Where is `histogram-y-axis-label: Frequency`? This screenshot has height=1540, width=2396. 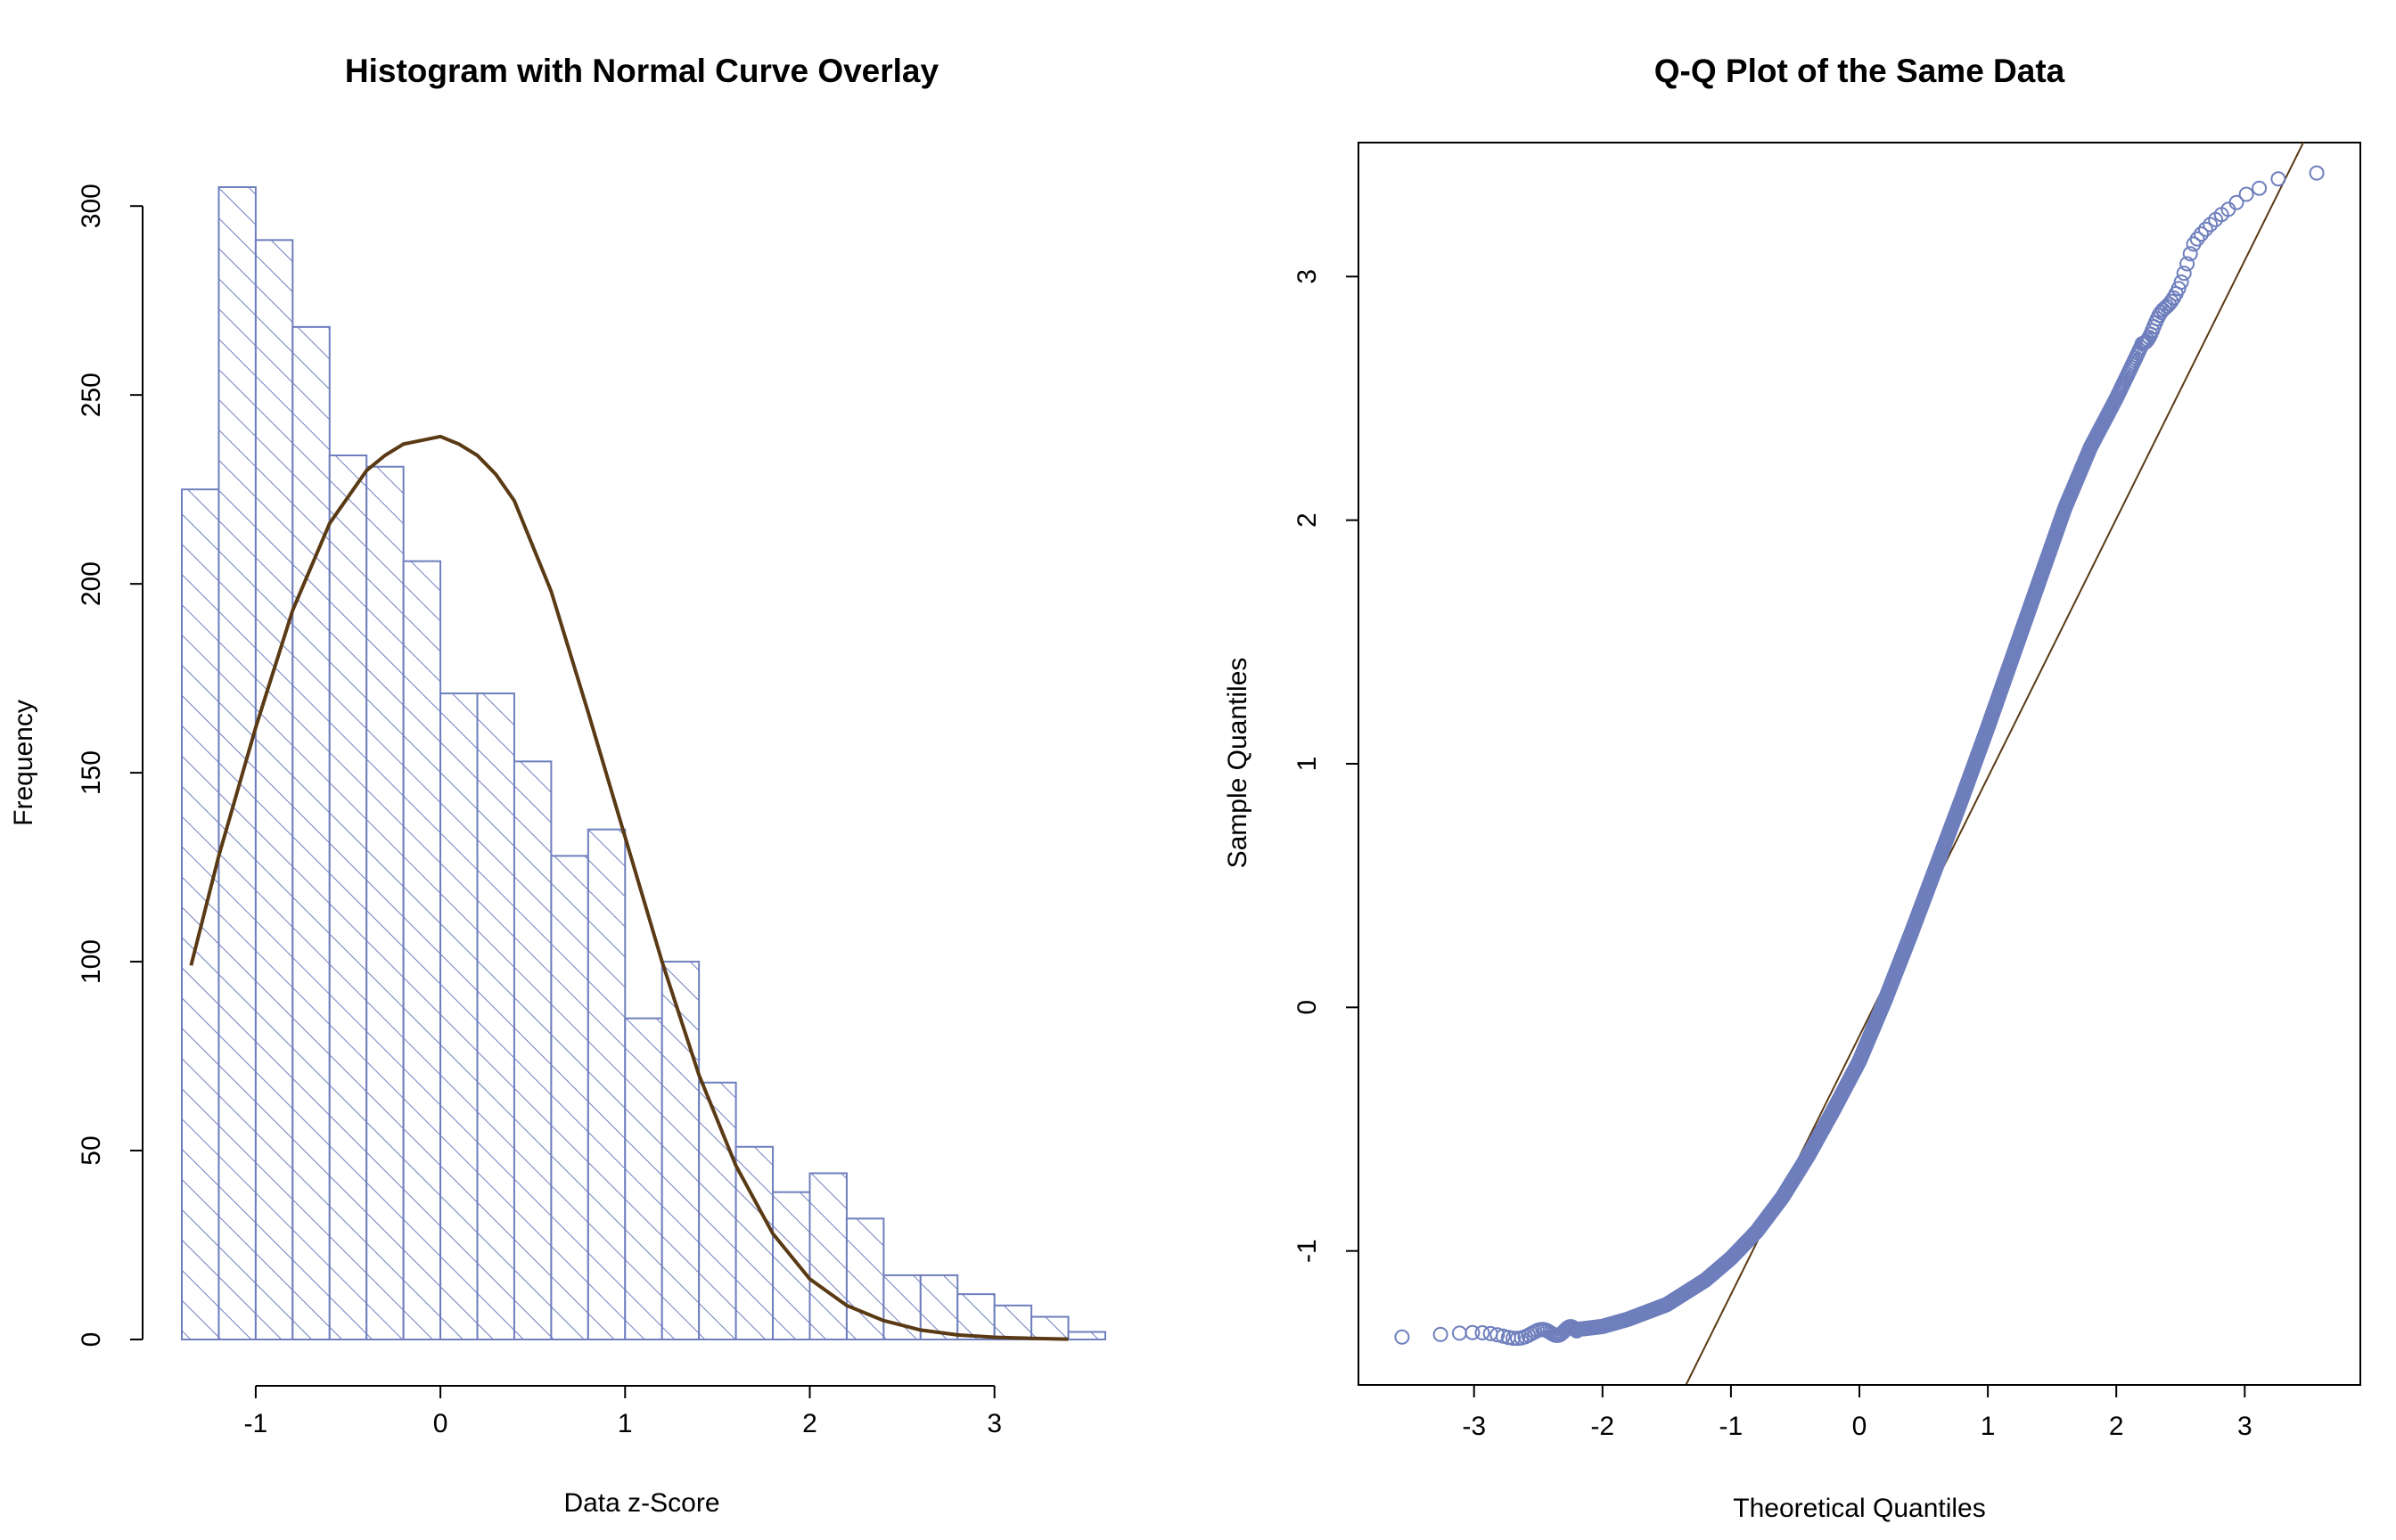 histogram-y-axis-label: Frequency is located at coordinates (23, 763).